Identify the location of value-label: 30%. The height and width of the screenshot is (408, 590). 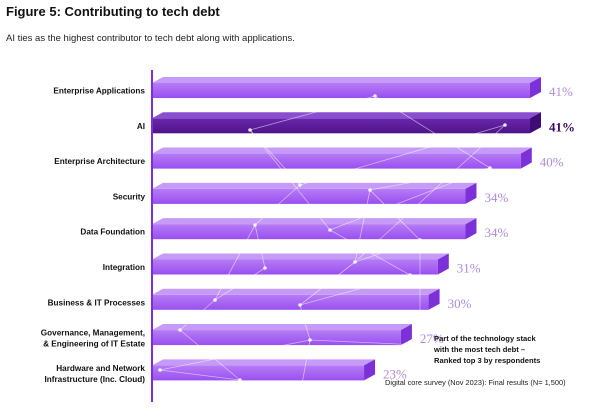
(460, 303).